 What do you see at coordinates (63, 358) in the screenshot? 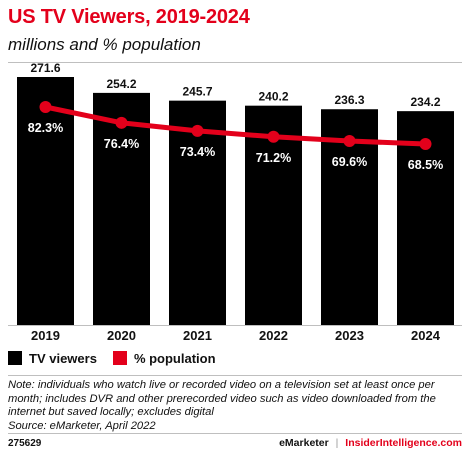
I see `legend-label-tv-viewers: TV viewers` at bounding box center [63, 358].